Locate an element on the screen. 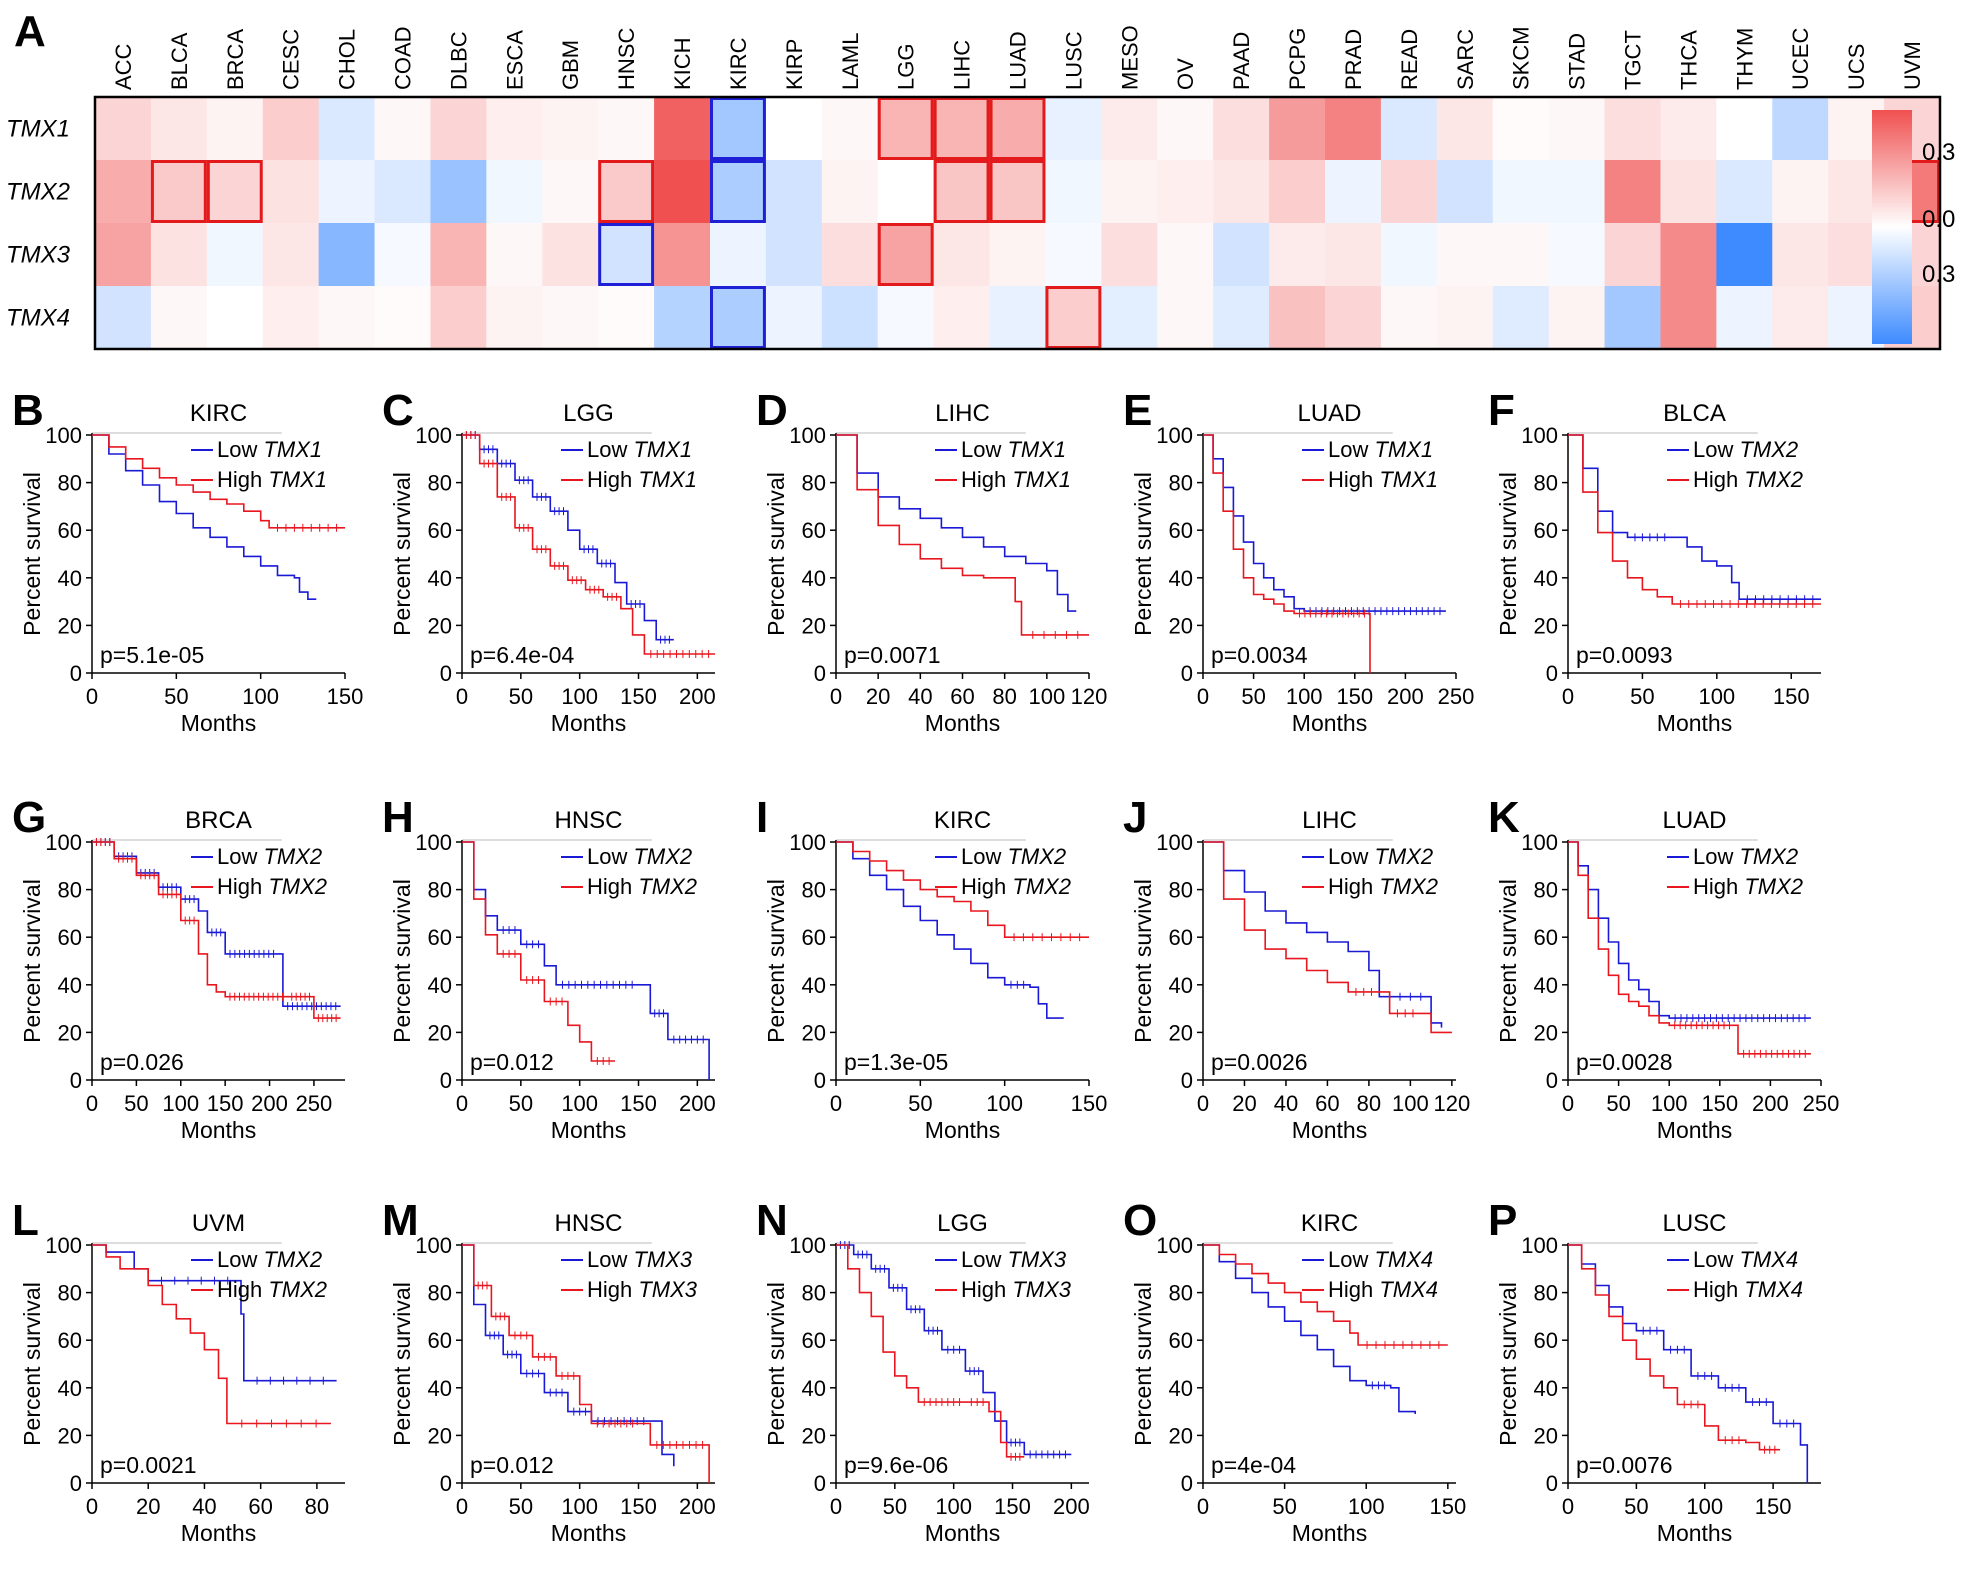 This screenshot has width=1965, height=1571. gene-row-label: TMX1 is located at coordinates (38, 129).